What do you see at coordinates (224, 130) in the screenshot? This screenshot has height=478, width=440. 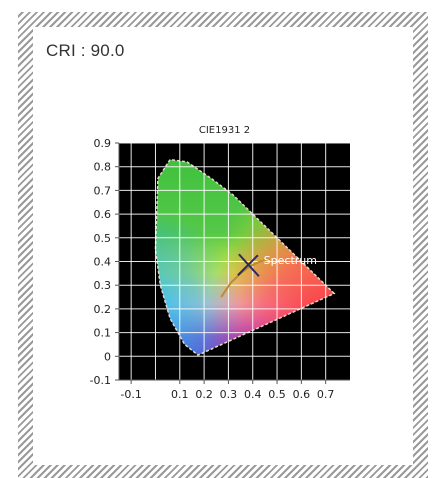 I see `chart-title: CIE1931 2` at bounding box center [224, 130].